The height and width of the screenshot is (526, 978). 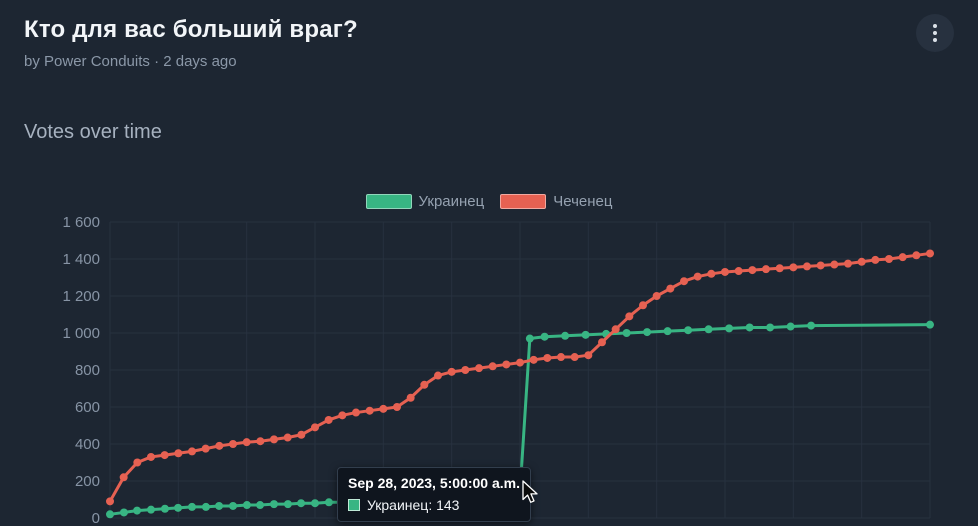 I want to click on svg-text: 1 400, so click(x=81, y=259).